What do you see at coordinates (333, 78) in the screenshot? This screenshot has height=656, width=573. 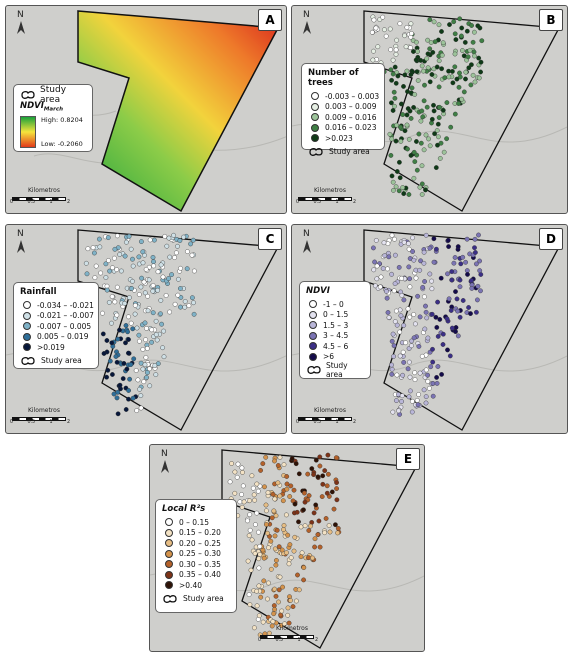 I see `legend-title-b: Number of trees` at bounding box center [333, 78].